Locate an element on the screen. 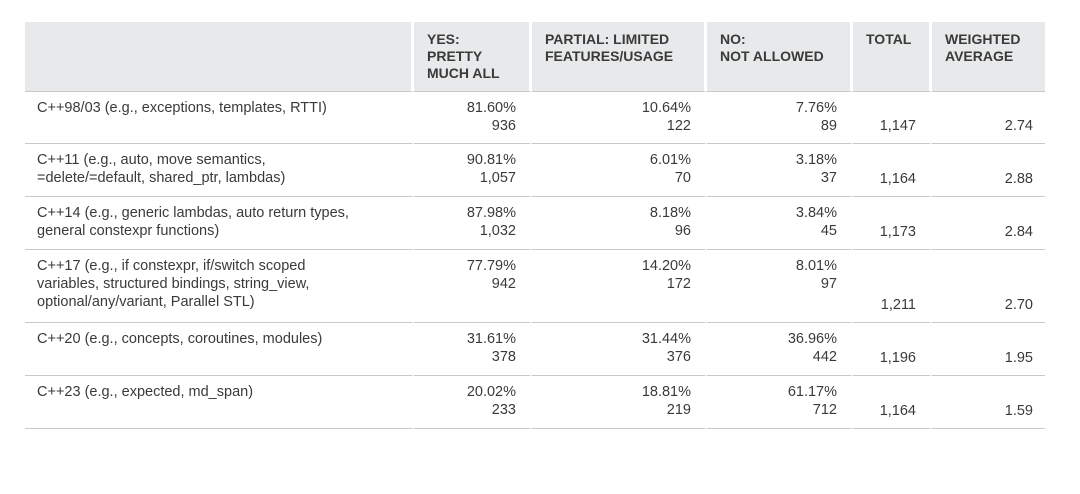 This screenshot has height=494, width=1080. no-percent: 3.18% is located at coordinates (816, 160).